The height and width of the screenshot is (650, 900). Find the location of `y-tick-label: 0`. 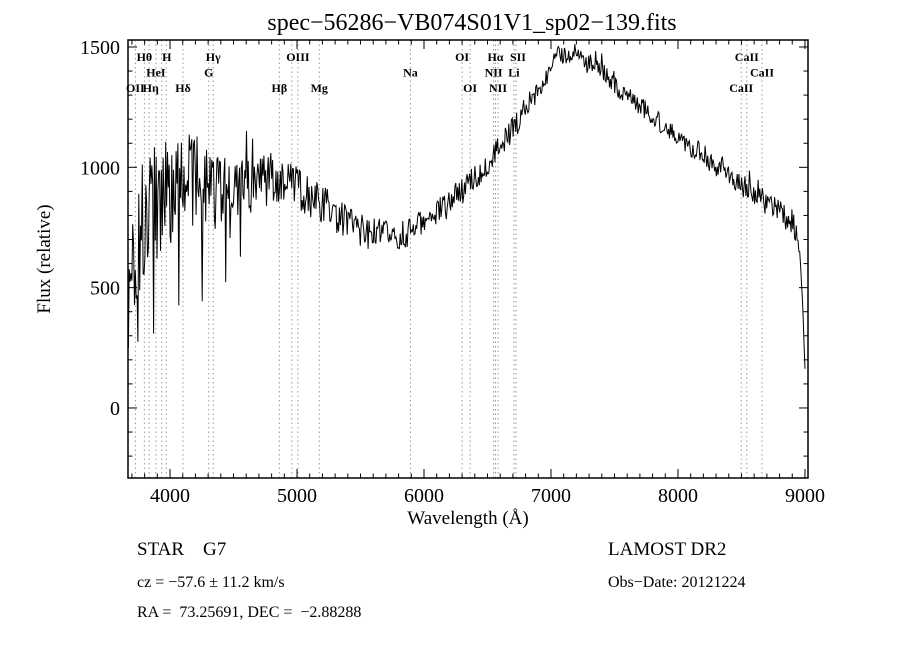

y-tick-label: 0 is located at coordinates (115, 409).